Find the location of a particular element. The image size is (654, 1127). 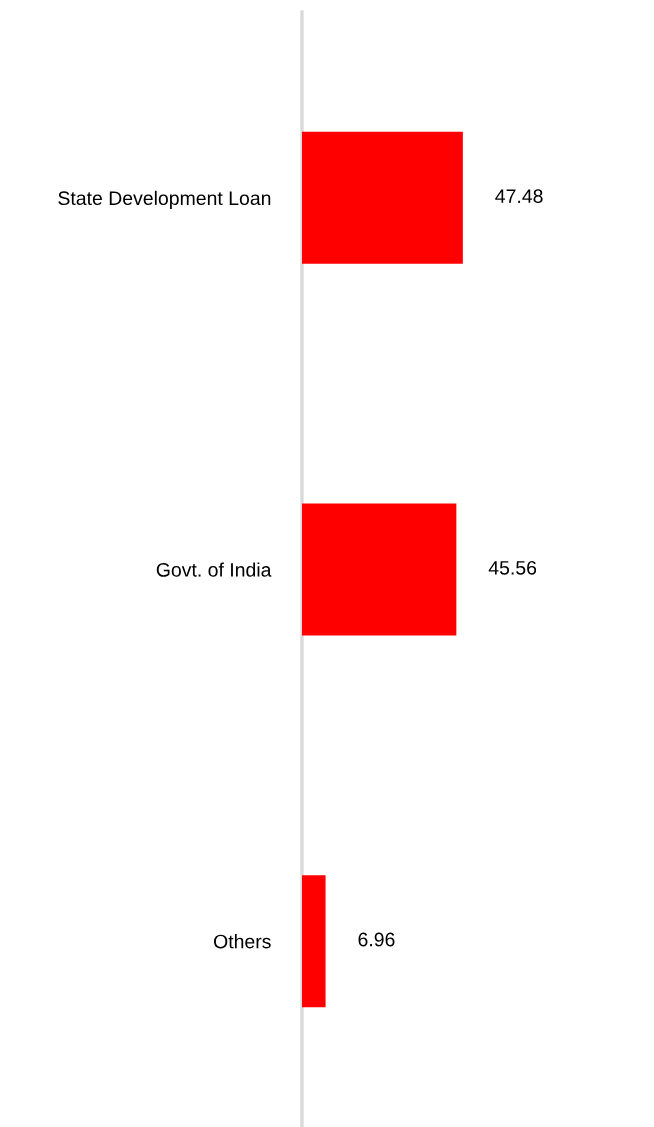

y-tick-label: State Development Loan is located at coordinates (164, 199).